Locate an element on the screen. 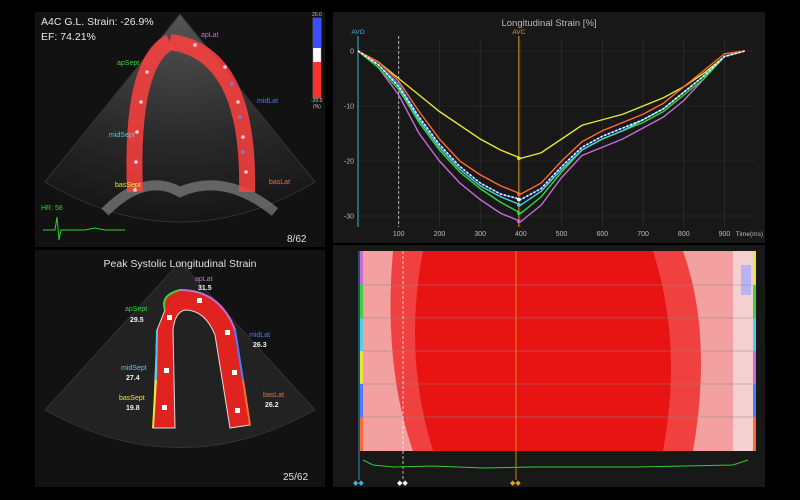 This screenshot has height=500, width=800. x-tick-label: 800 is located at coordinates (684, 234).